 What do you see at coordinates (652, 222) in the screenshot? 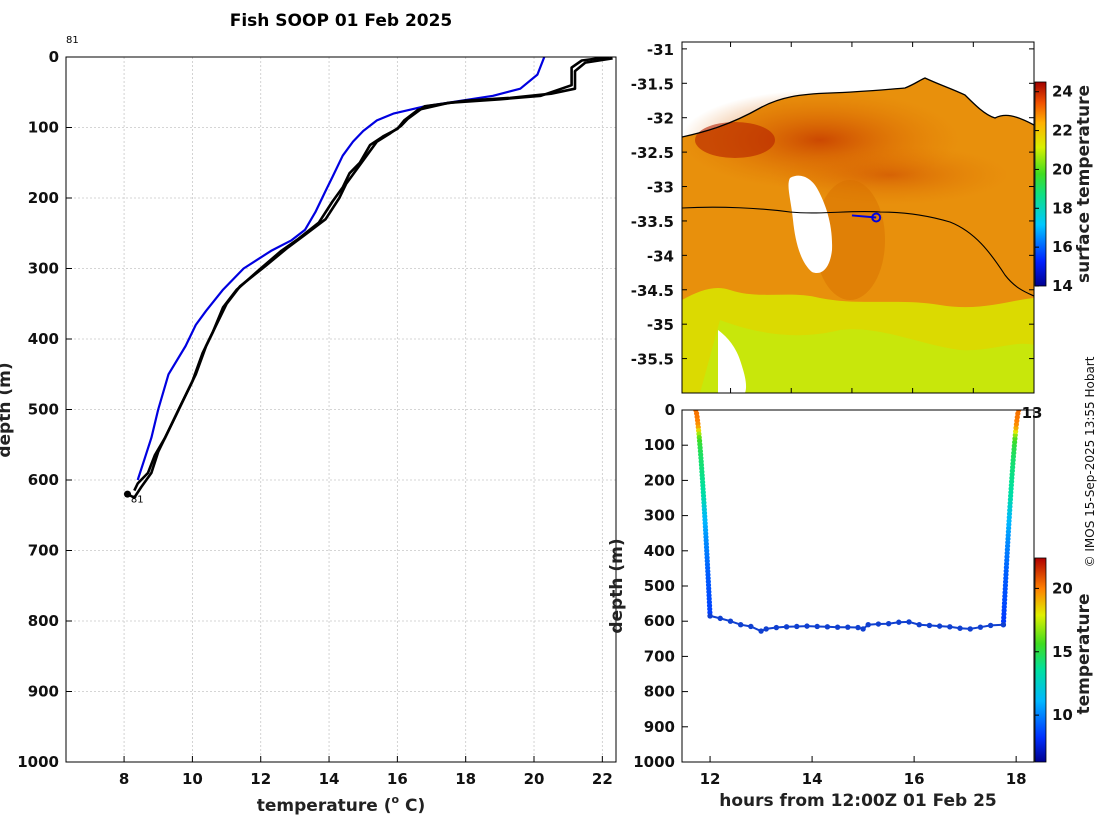
I see `map-ytick-label: -33.5` at bounding box center [652, 222].